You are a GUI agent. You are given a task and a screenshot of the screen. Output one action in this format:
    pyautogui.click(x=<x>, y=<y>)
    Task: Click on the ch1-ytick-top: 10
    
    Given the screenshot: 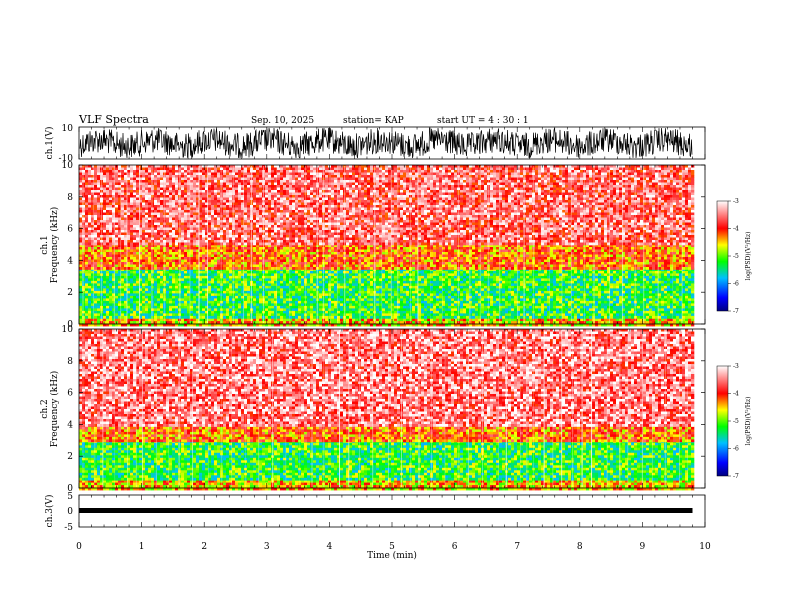 What is the action you would take?
    pyautogui.click(x=68, y=129)
    